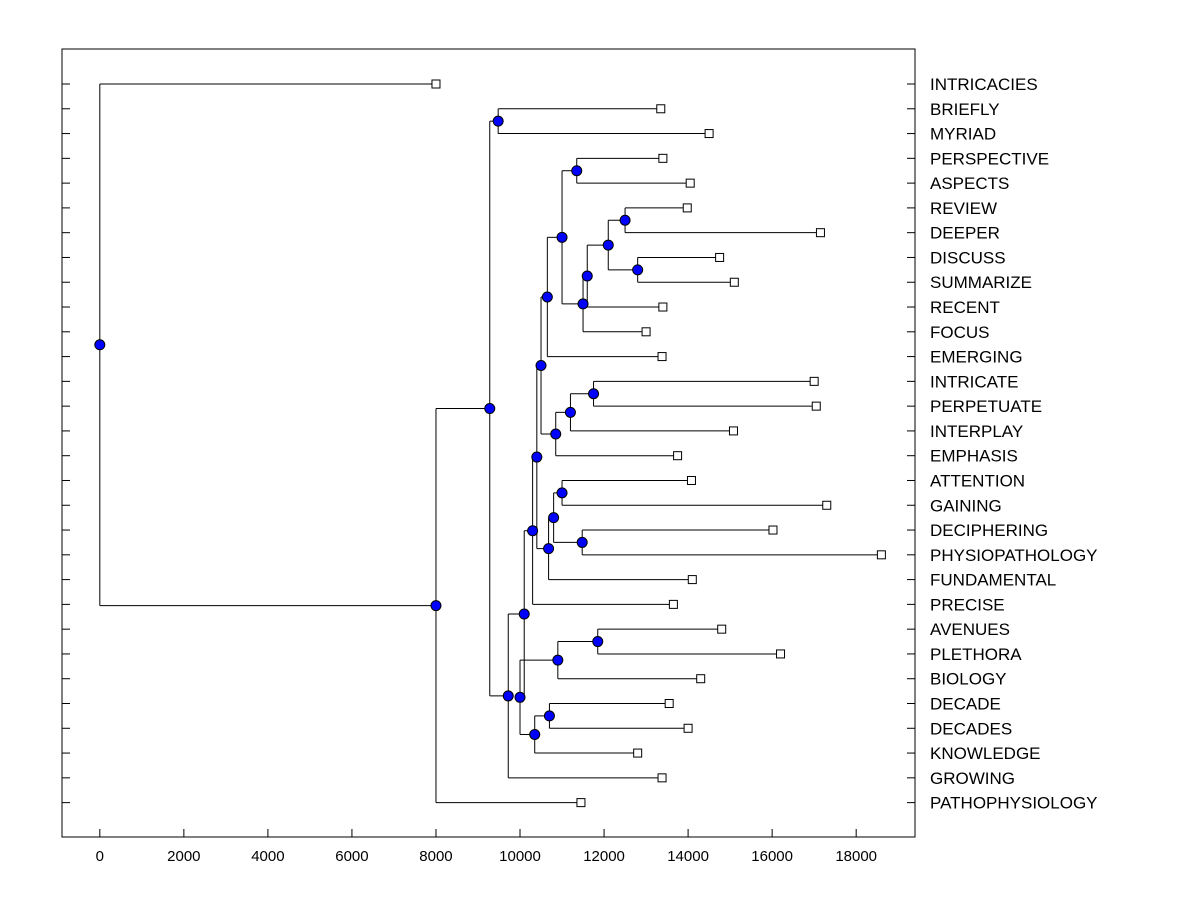 This screenshot has height=900, width=1200. What do you see at coordinates (267, 856) in the screenshot?
I see `x-tick-label: 4000` at bounding box center [267, 856].